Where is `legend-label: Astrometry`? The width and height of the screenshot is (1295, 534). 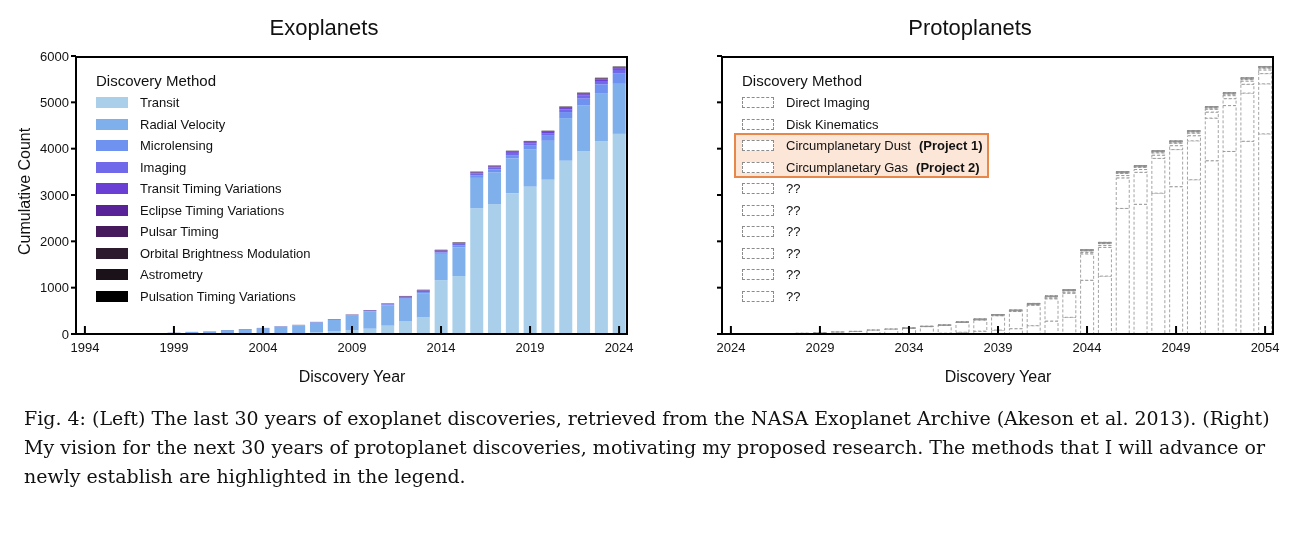 legend-label: Astrometry is located at coordinates (171, 275).